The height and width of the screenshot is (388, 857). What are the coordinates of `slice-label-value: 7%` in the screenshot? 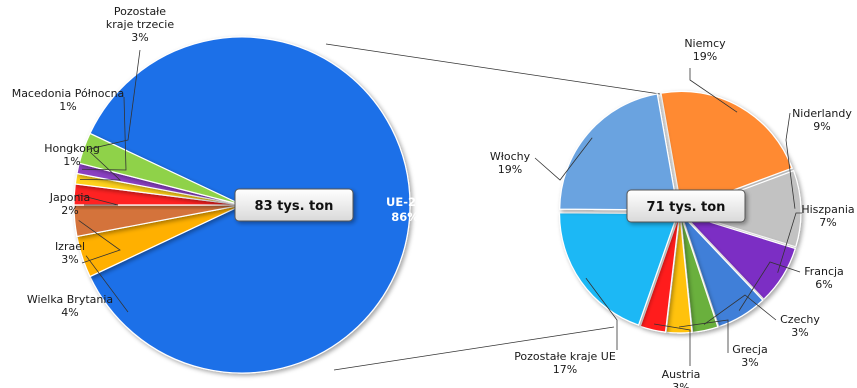 It's located at (827, 222).